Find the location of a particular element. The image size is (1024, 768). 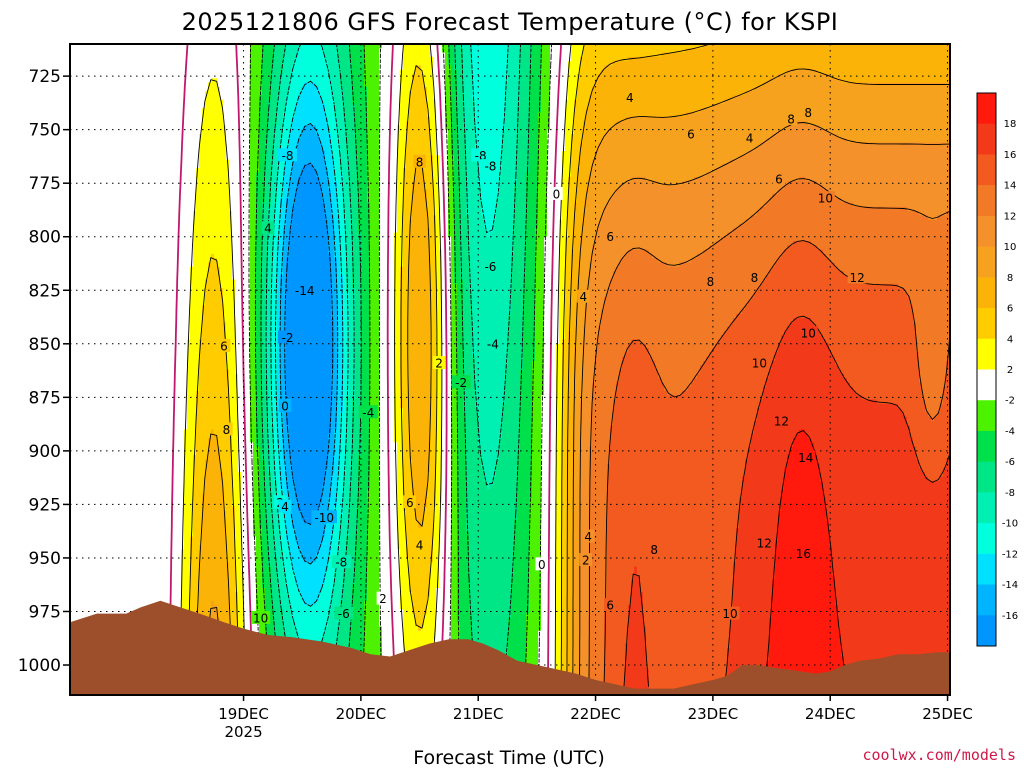

isotherm-below-zero is located at coordinates (309, 343).